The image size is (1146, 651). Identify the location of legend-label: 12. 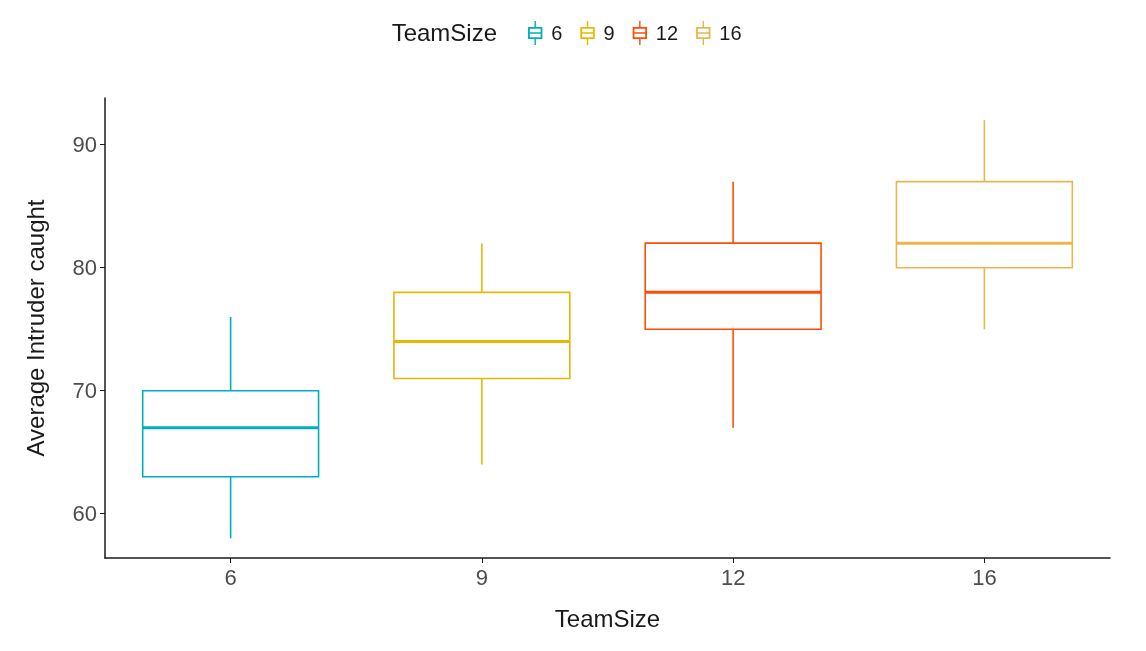
(667, 33).